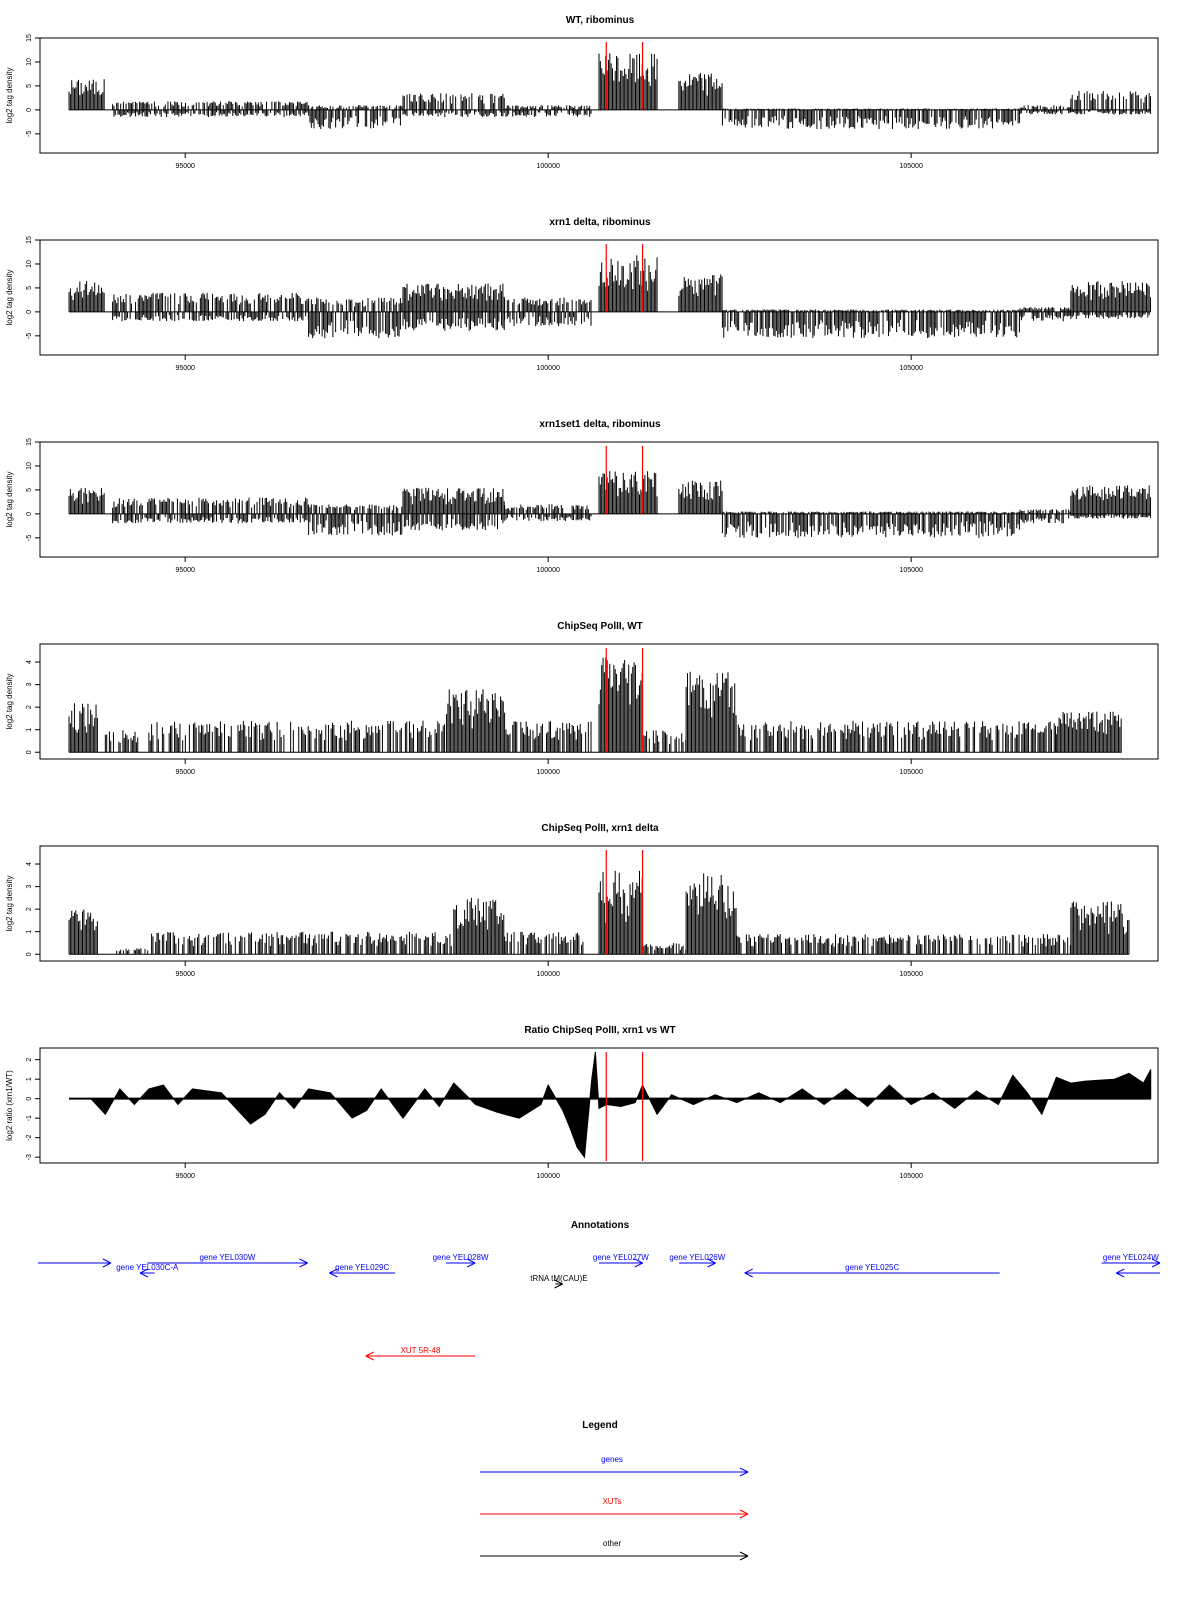  I want to click on legend-label: XUTs, so click(611, 1501).